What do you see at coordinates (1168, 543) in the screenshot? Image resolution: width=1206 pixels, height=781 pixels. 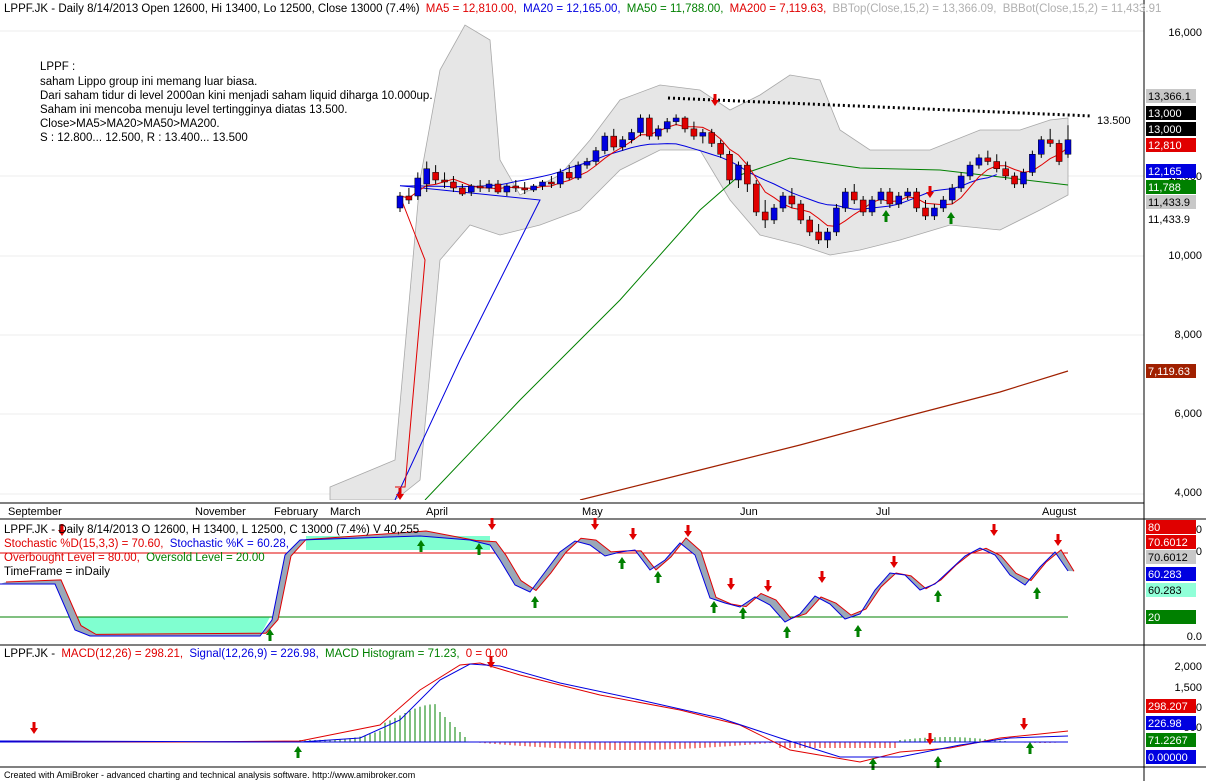 I see `svg-text: 70.6012` at bounding box center [1168, 543].